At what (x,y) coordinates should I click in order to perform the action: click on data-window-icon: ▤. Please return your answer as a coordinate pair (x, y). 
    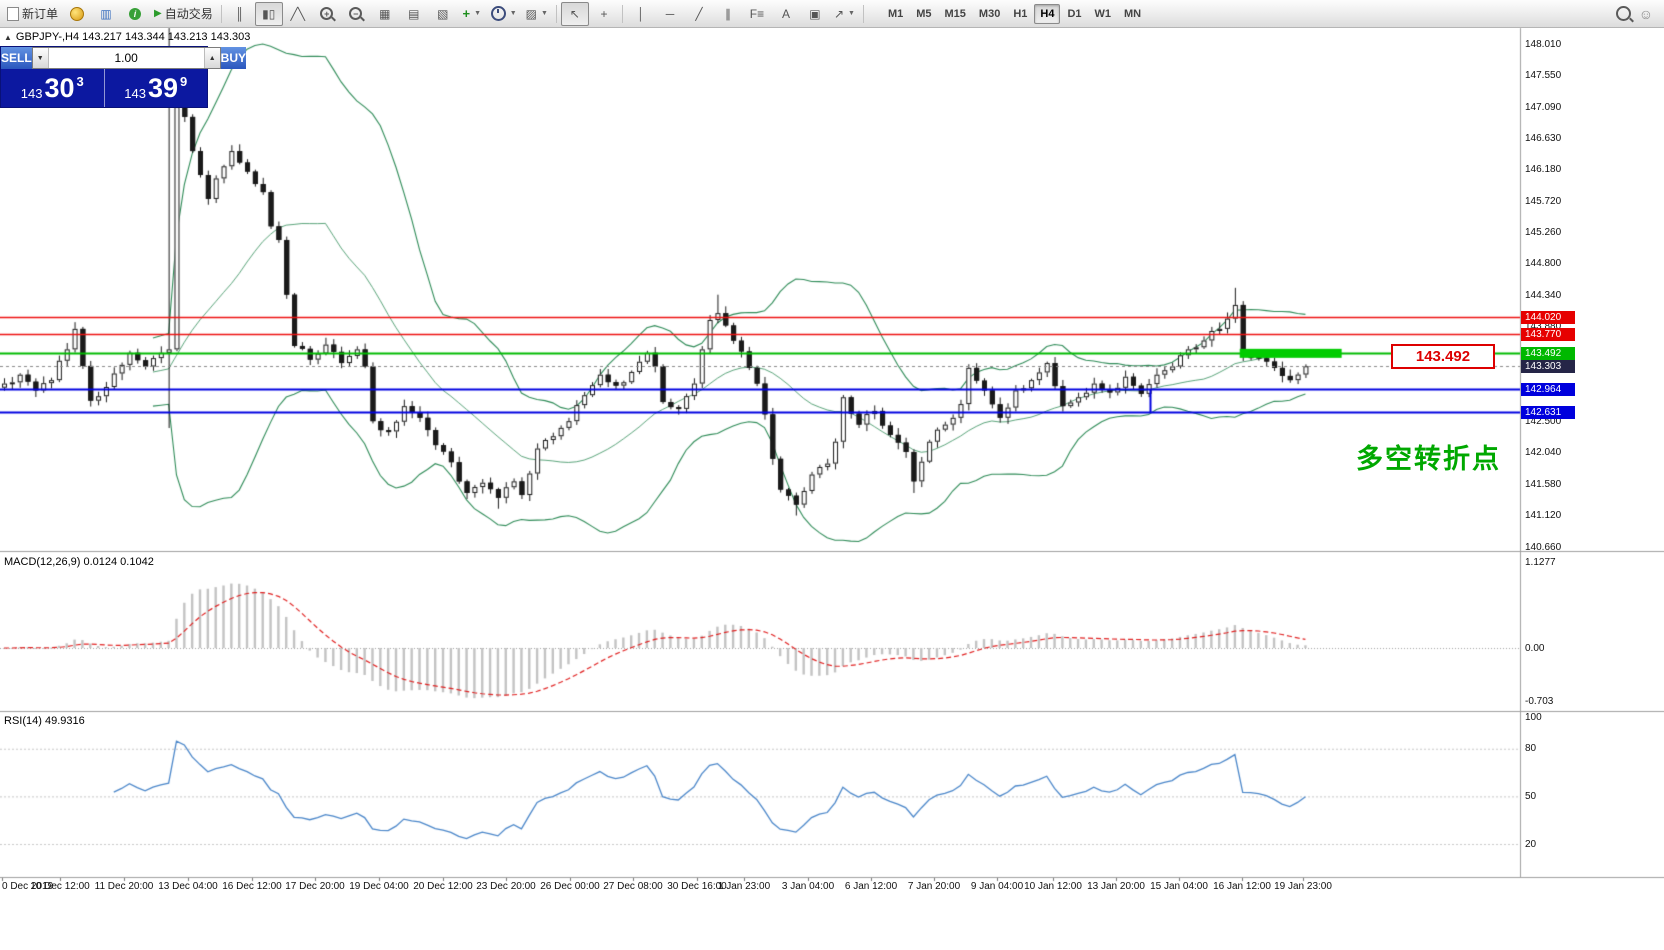
    Looking at the image, I should click on (414, 13).